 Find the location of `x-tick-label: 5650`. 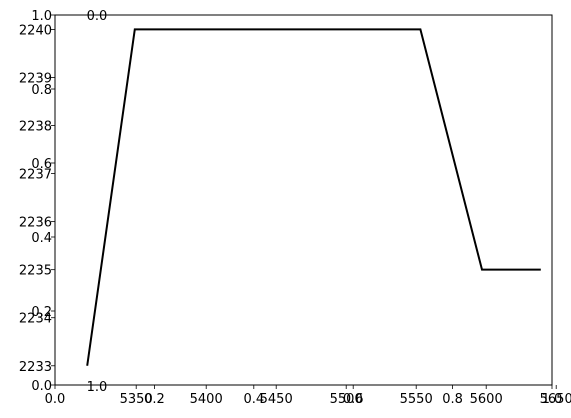

x-tick-label: 5650 is located at coordinates (555, 399).